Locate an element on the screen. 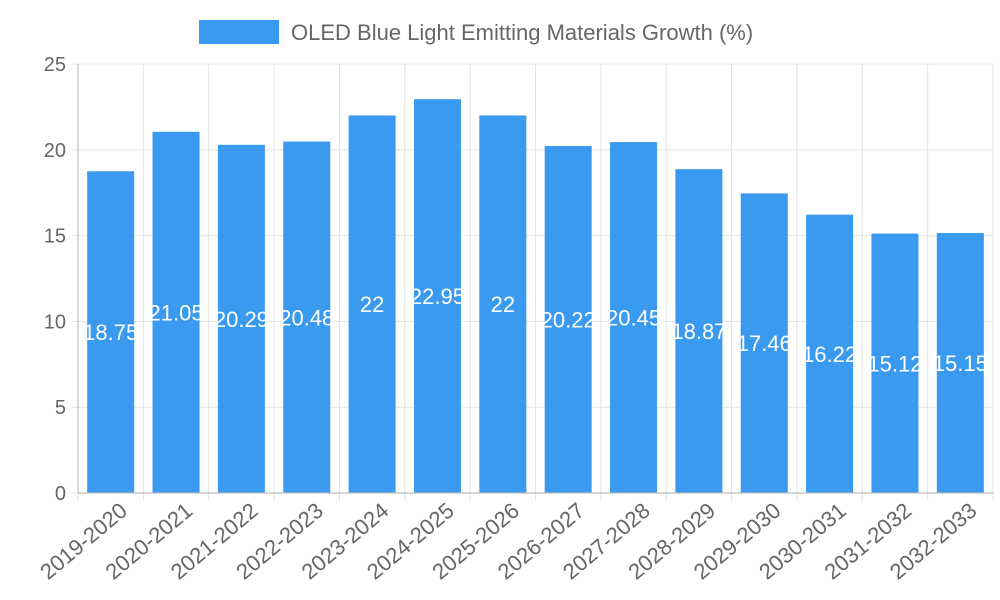 The image size is (1000, 600). bar-value-label: 17.46 is located at coordinates (764, 343).